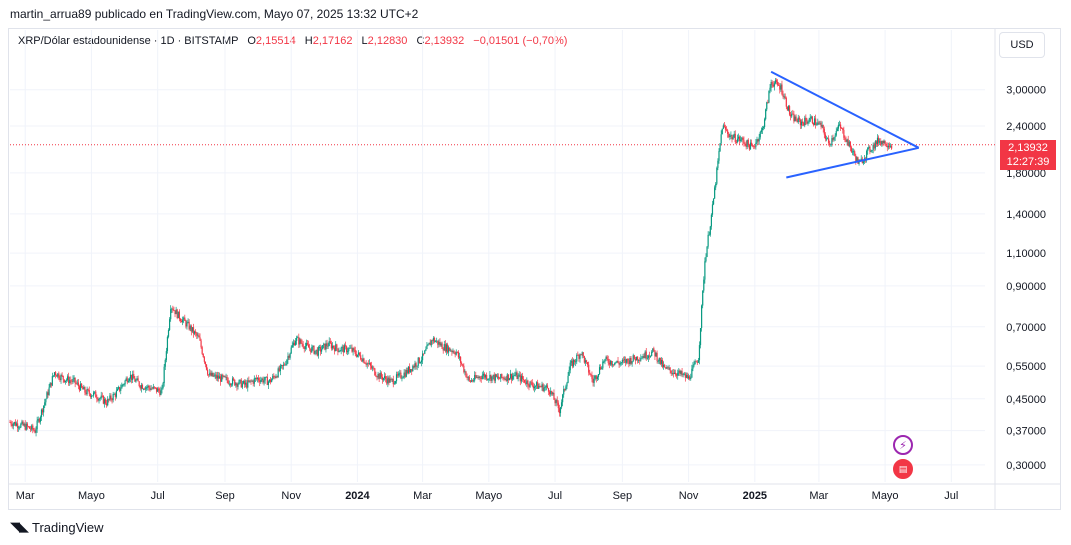 This screenshot has height=545, width=1071. What do you see at coordinates (520, 41) in the screenshot?
I see `change-value: −0,01501 (−0,70%)` at bounding box center [520, 41].